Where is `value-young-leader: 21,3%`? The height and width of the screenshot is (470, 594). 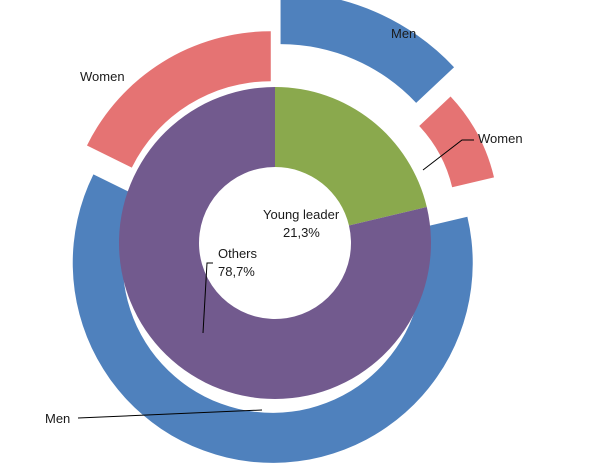 value-young-leader: 21,3% is located at coordinates (301, 232).